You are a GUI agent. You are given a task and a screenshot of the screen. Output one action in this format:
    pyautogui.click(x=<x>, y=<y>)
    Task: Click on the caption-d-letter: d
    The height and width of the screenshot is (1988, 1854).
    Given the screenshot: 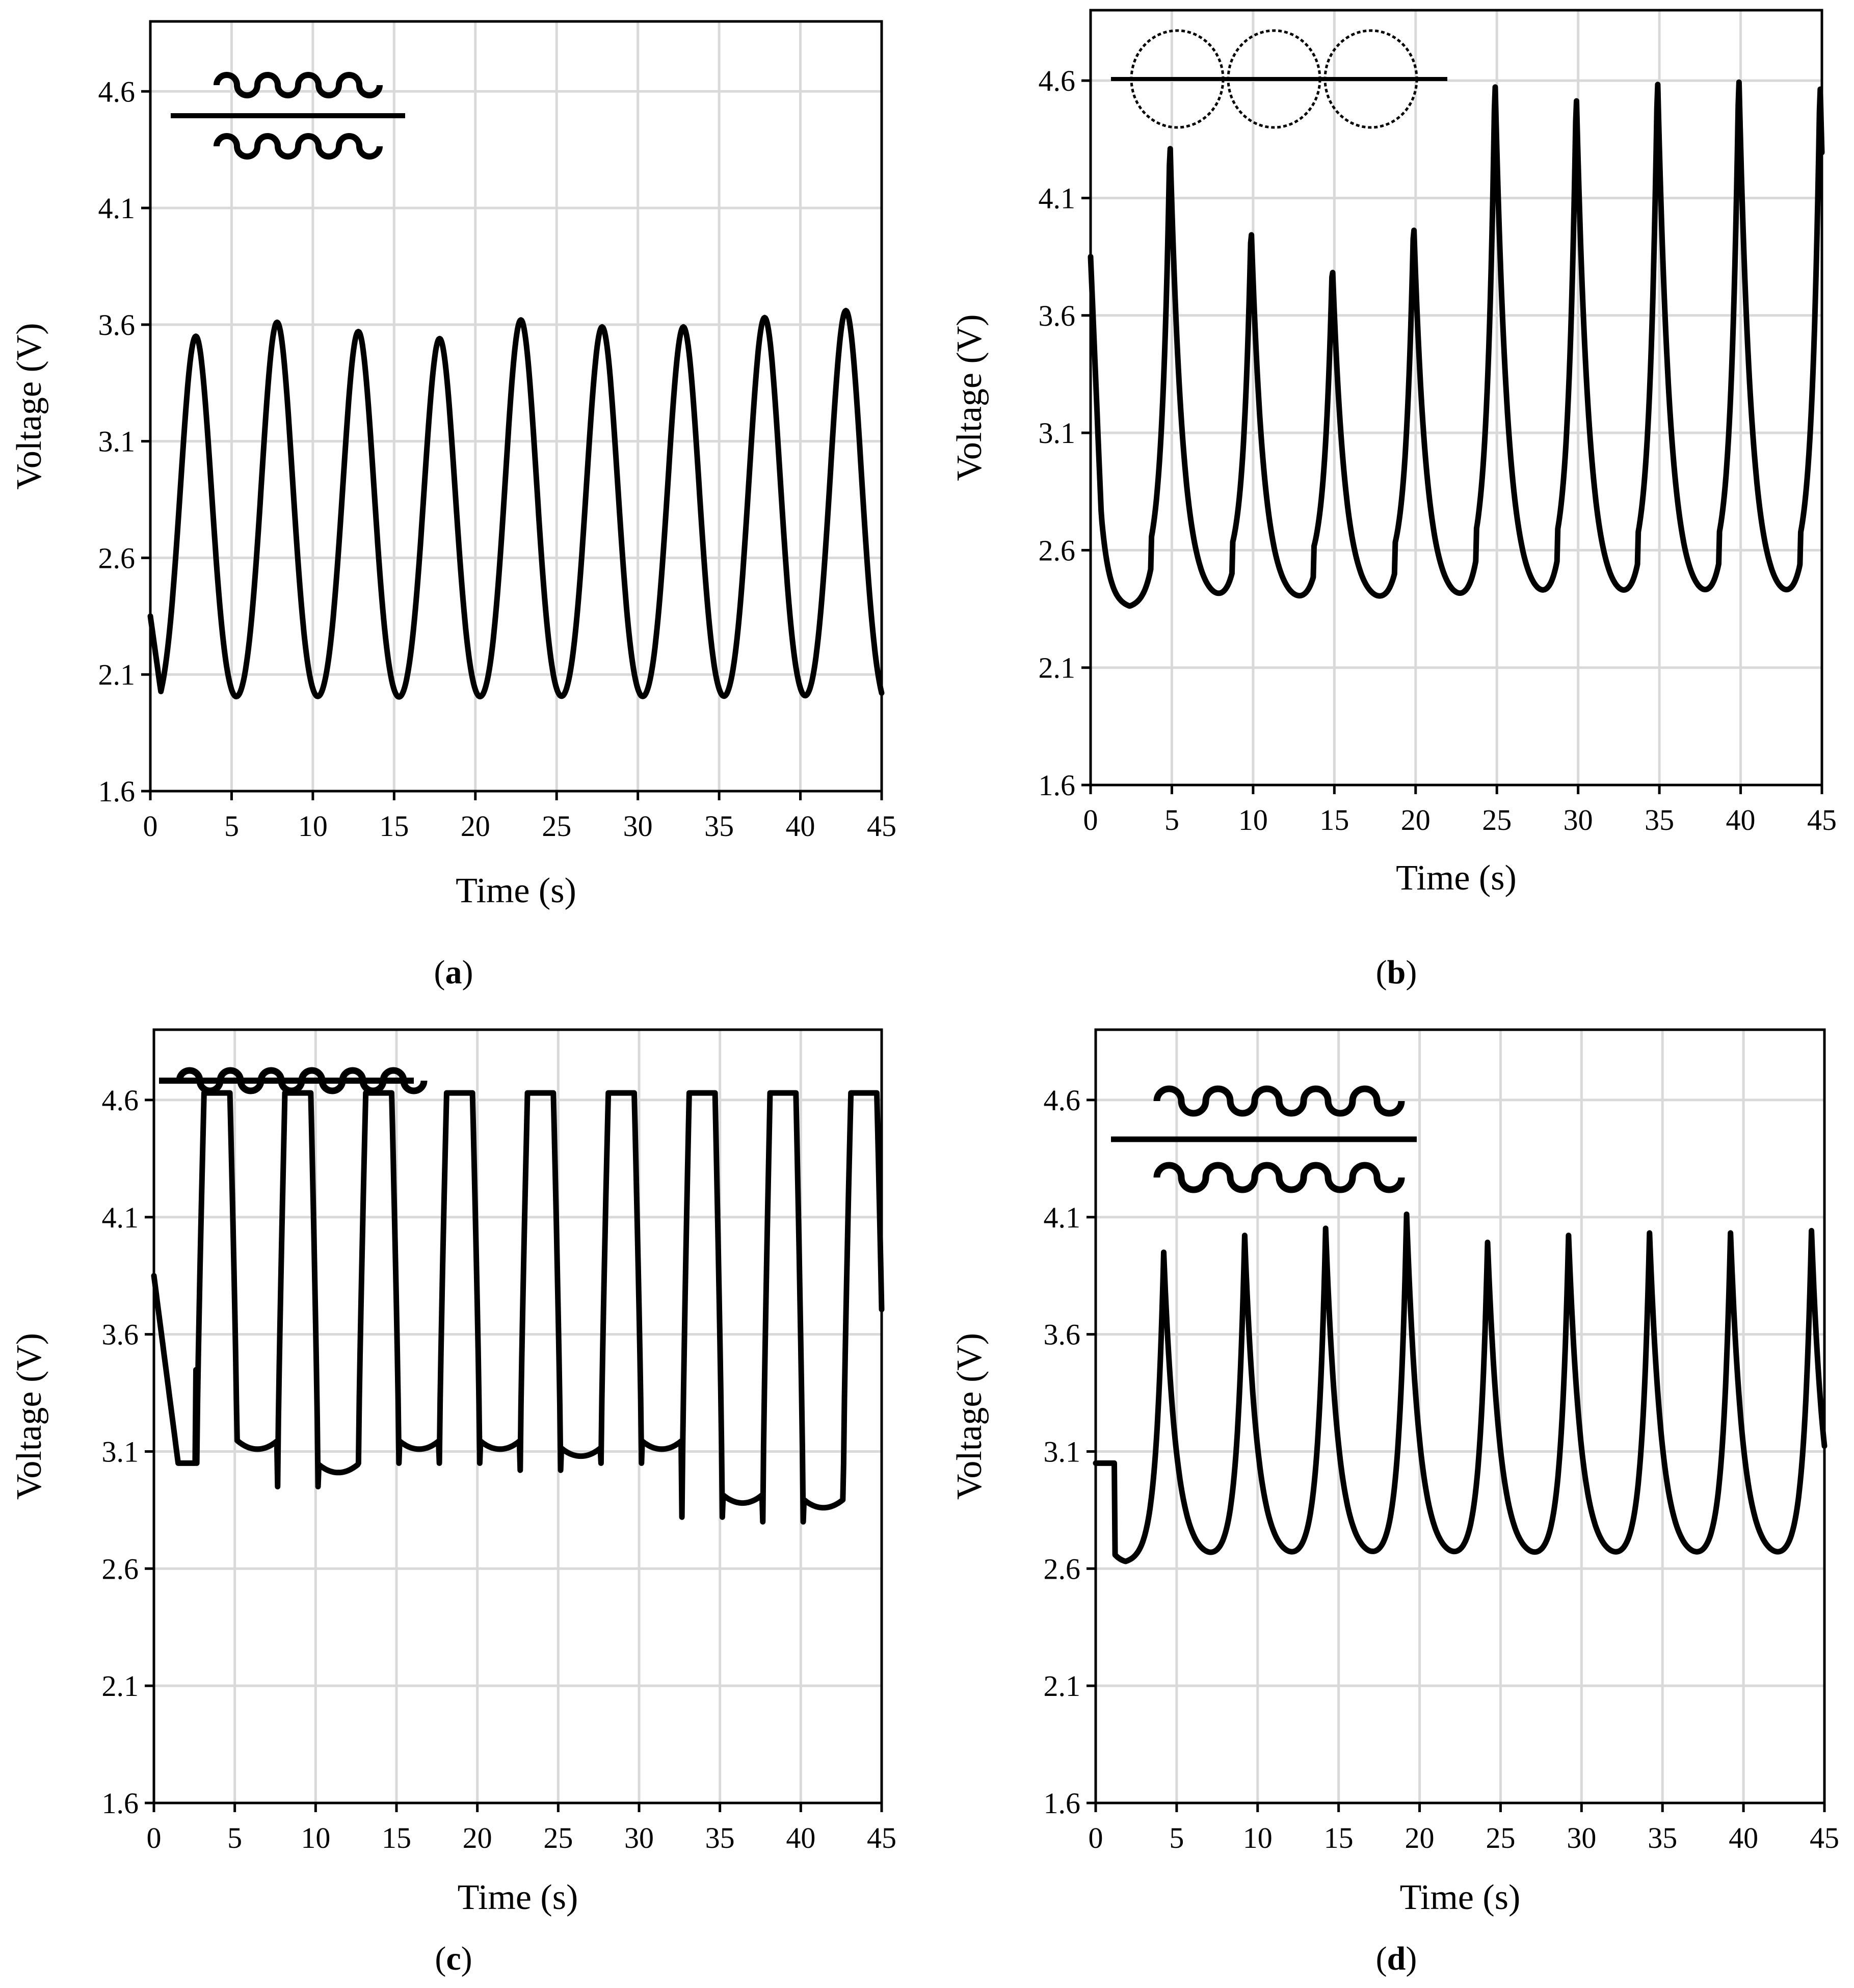 What is the action you would take?
    pyautogui.click(x=1396, y=1959)
    